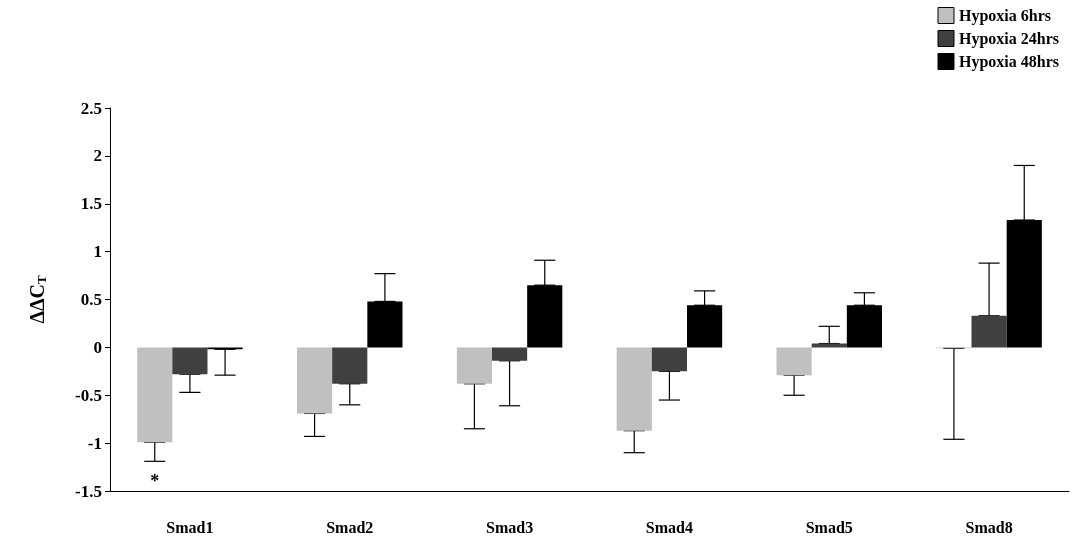 This screenshot has width=1074, height=557. Describe the element at coordinates (88, 395) in the screenshot. I see `y-tick-label: -0.5` at that location.